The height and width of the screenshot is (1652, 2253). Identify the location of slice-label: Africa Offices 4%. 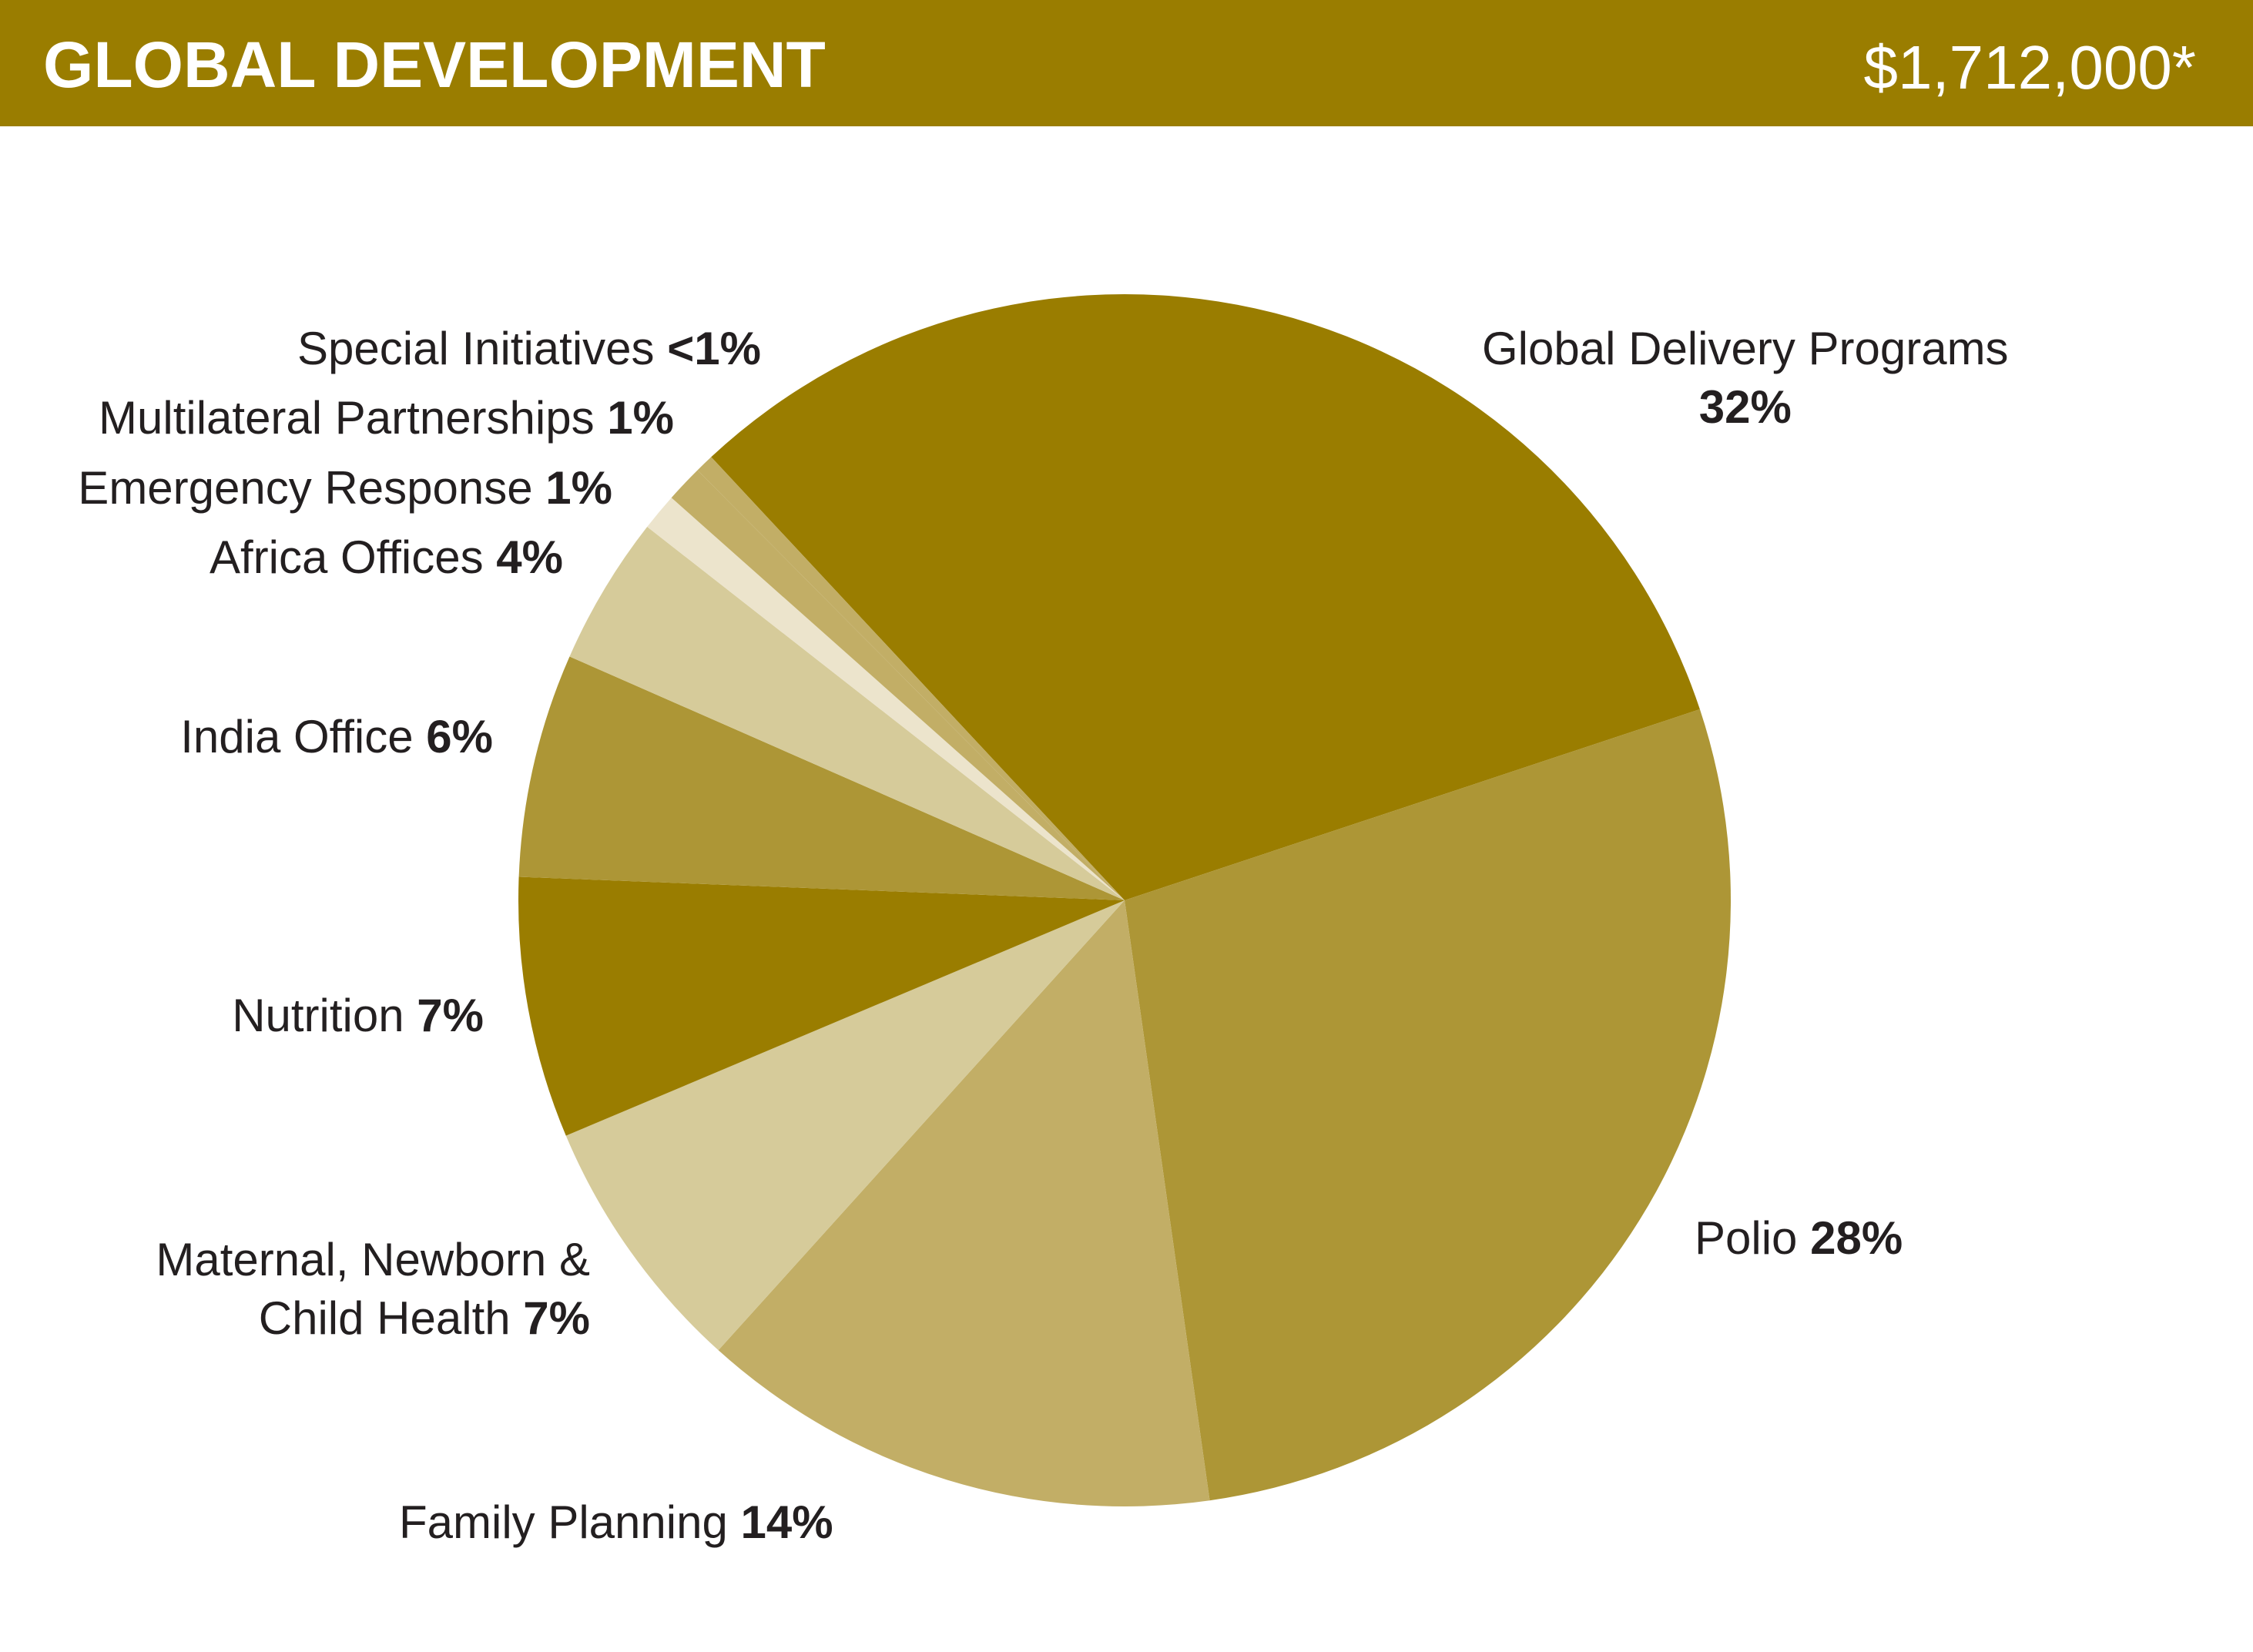
(386, 557).